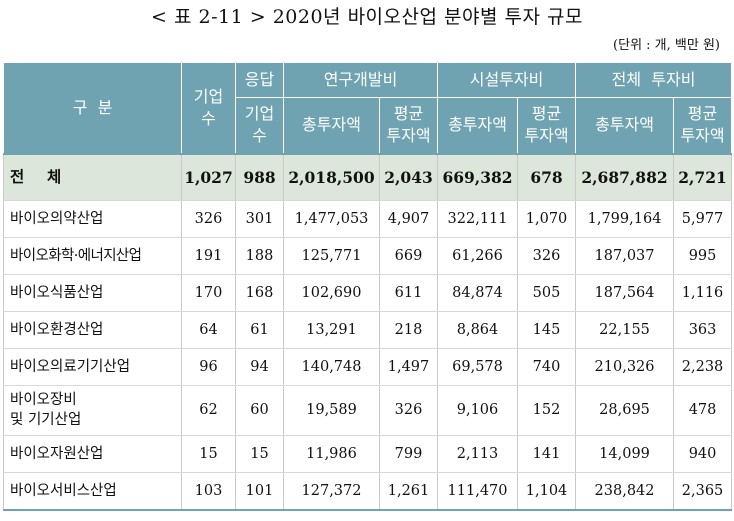  Describe the element at coordinates (331, 219) in the screenshot. I see `cell-rnd-total: 1,477,053` at that location.